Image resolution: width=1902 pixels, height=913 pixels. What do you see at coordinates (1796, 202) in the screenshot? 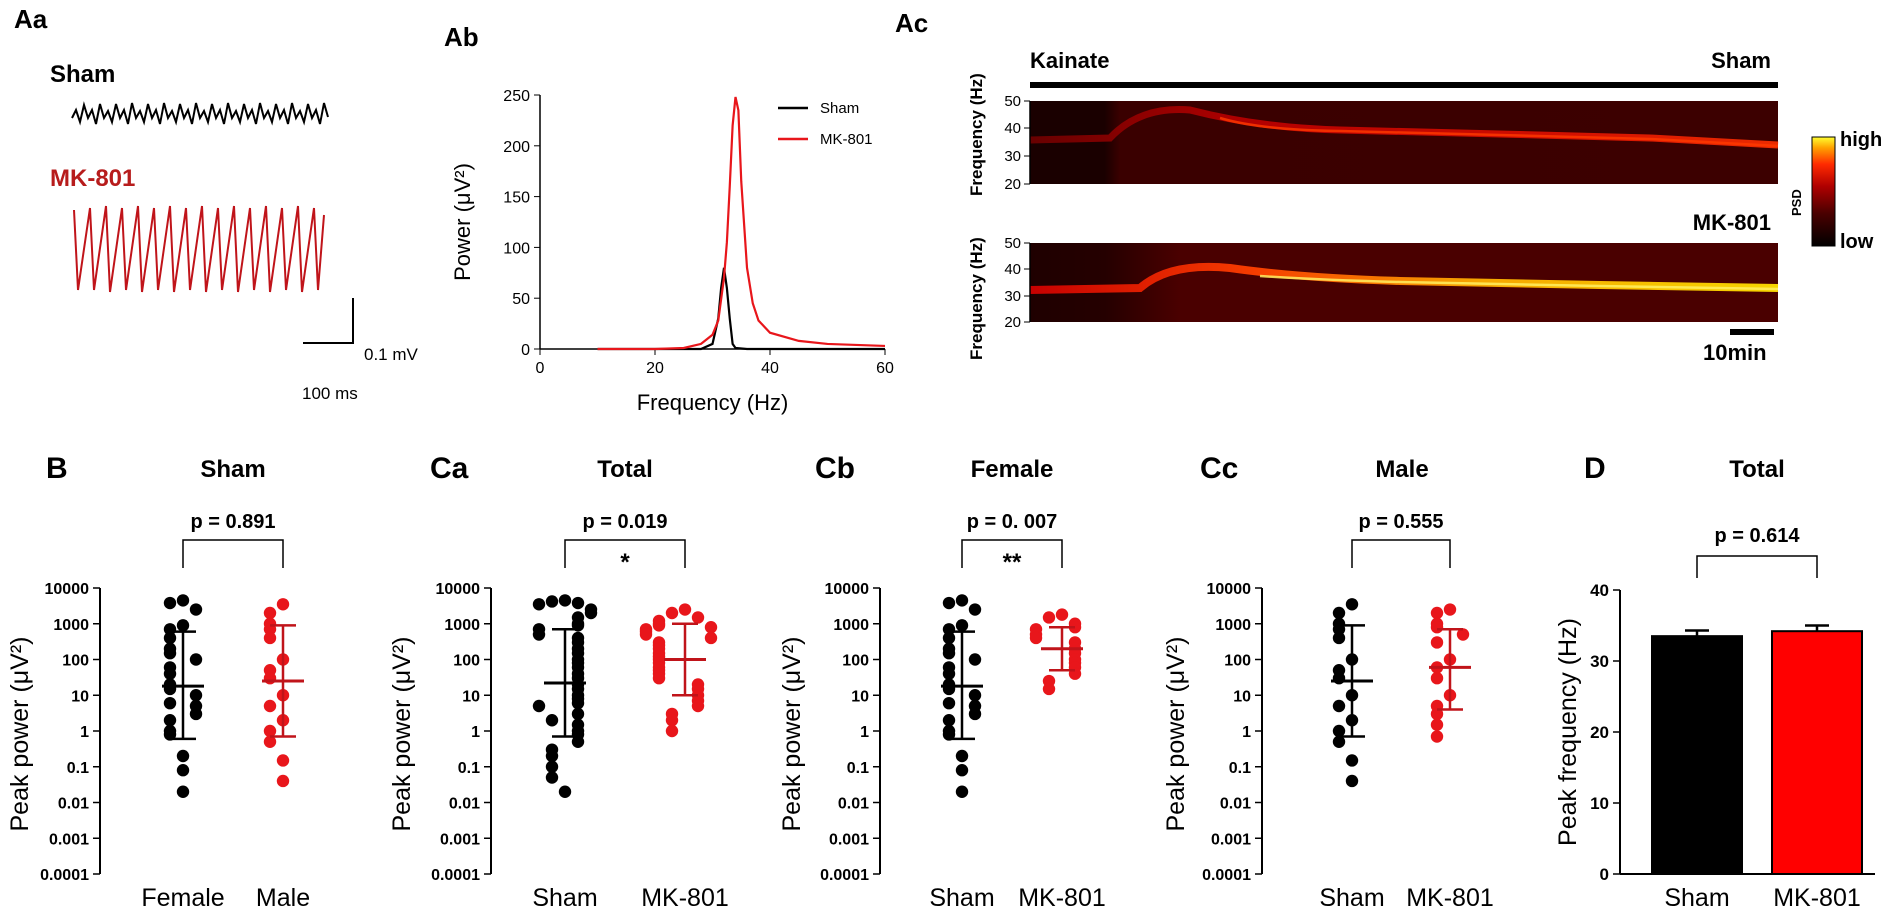
I see `colorbar-label: PSD` at bounding box center [1796, 202].